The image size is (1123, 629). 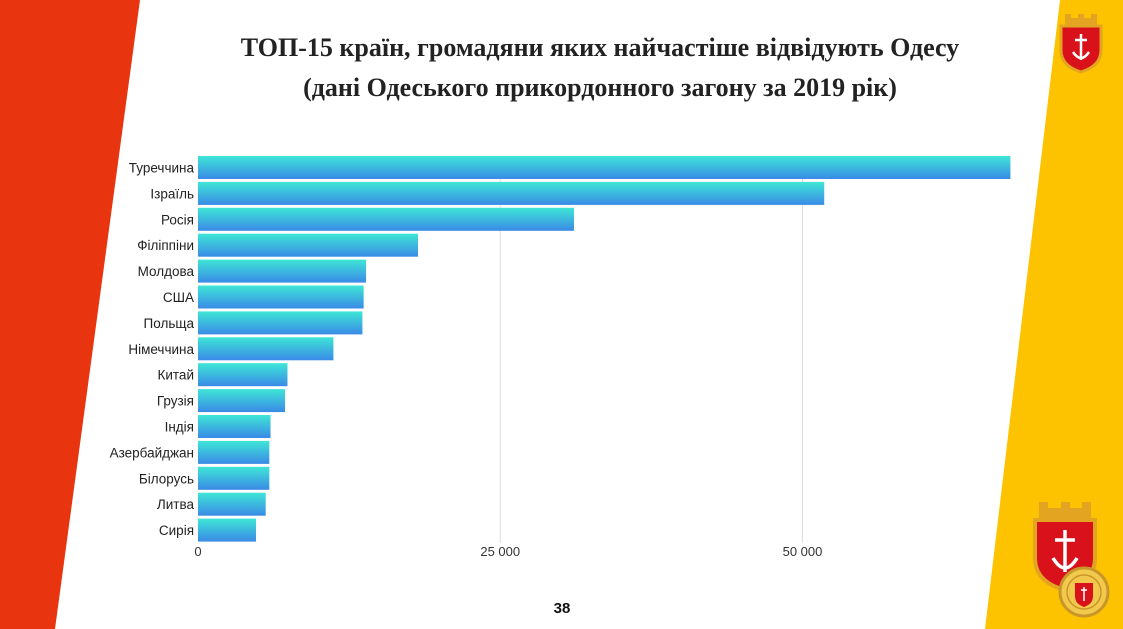 I want to click on page-number: 38, so click(x=562, y=608).